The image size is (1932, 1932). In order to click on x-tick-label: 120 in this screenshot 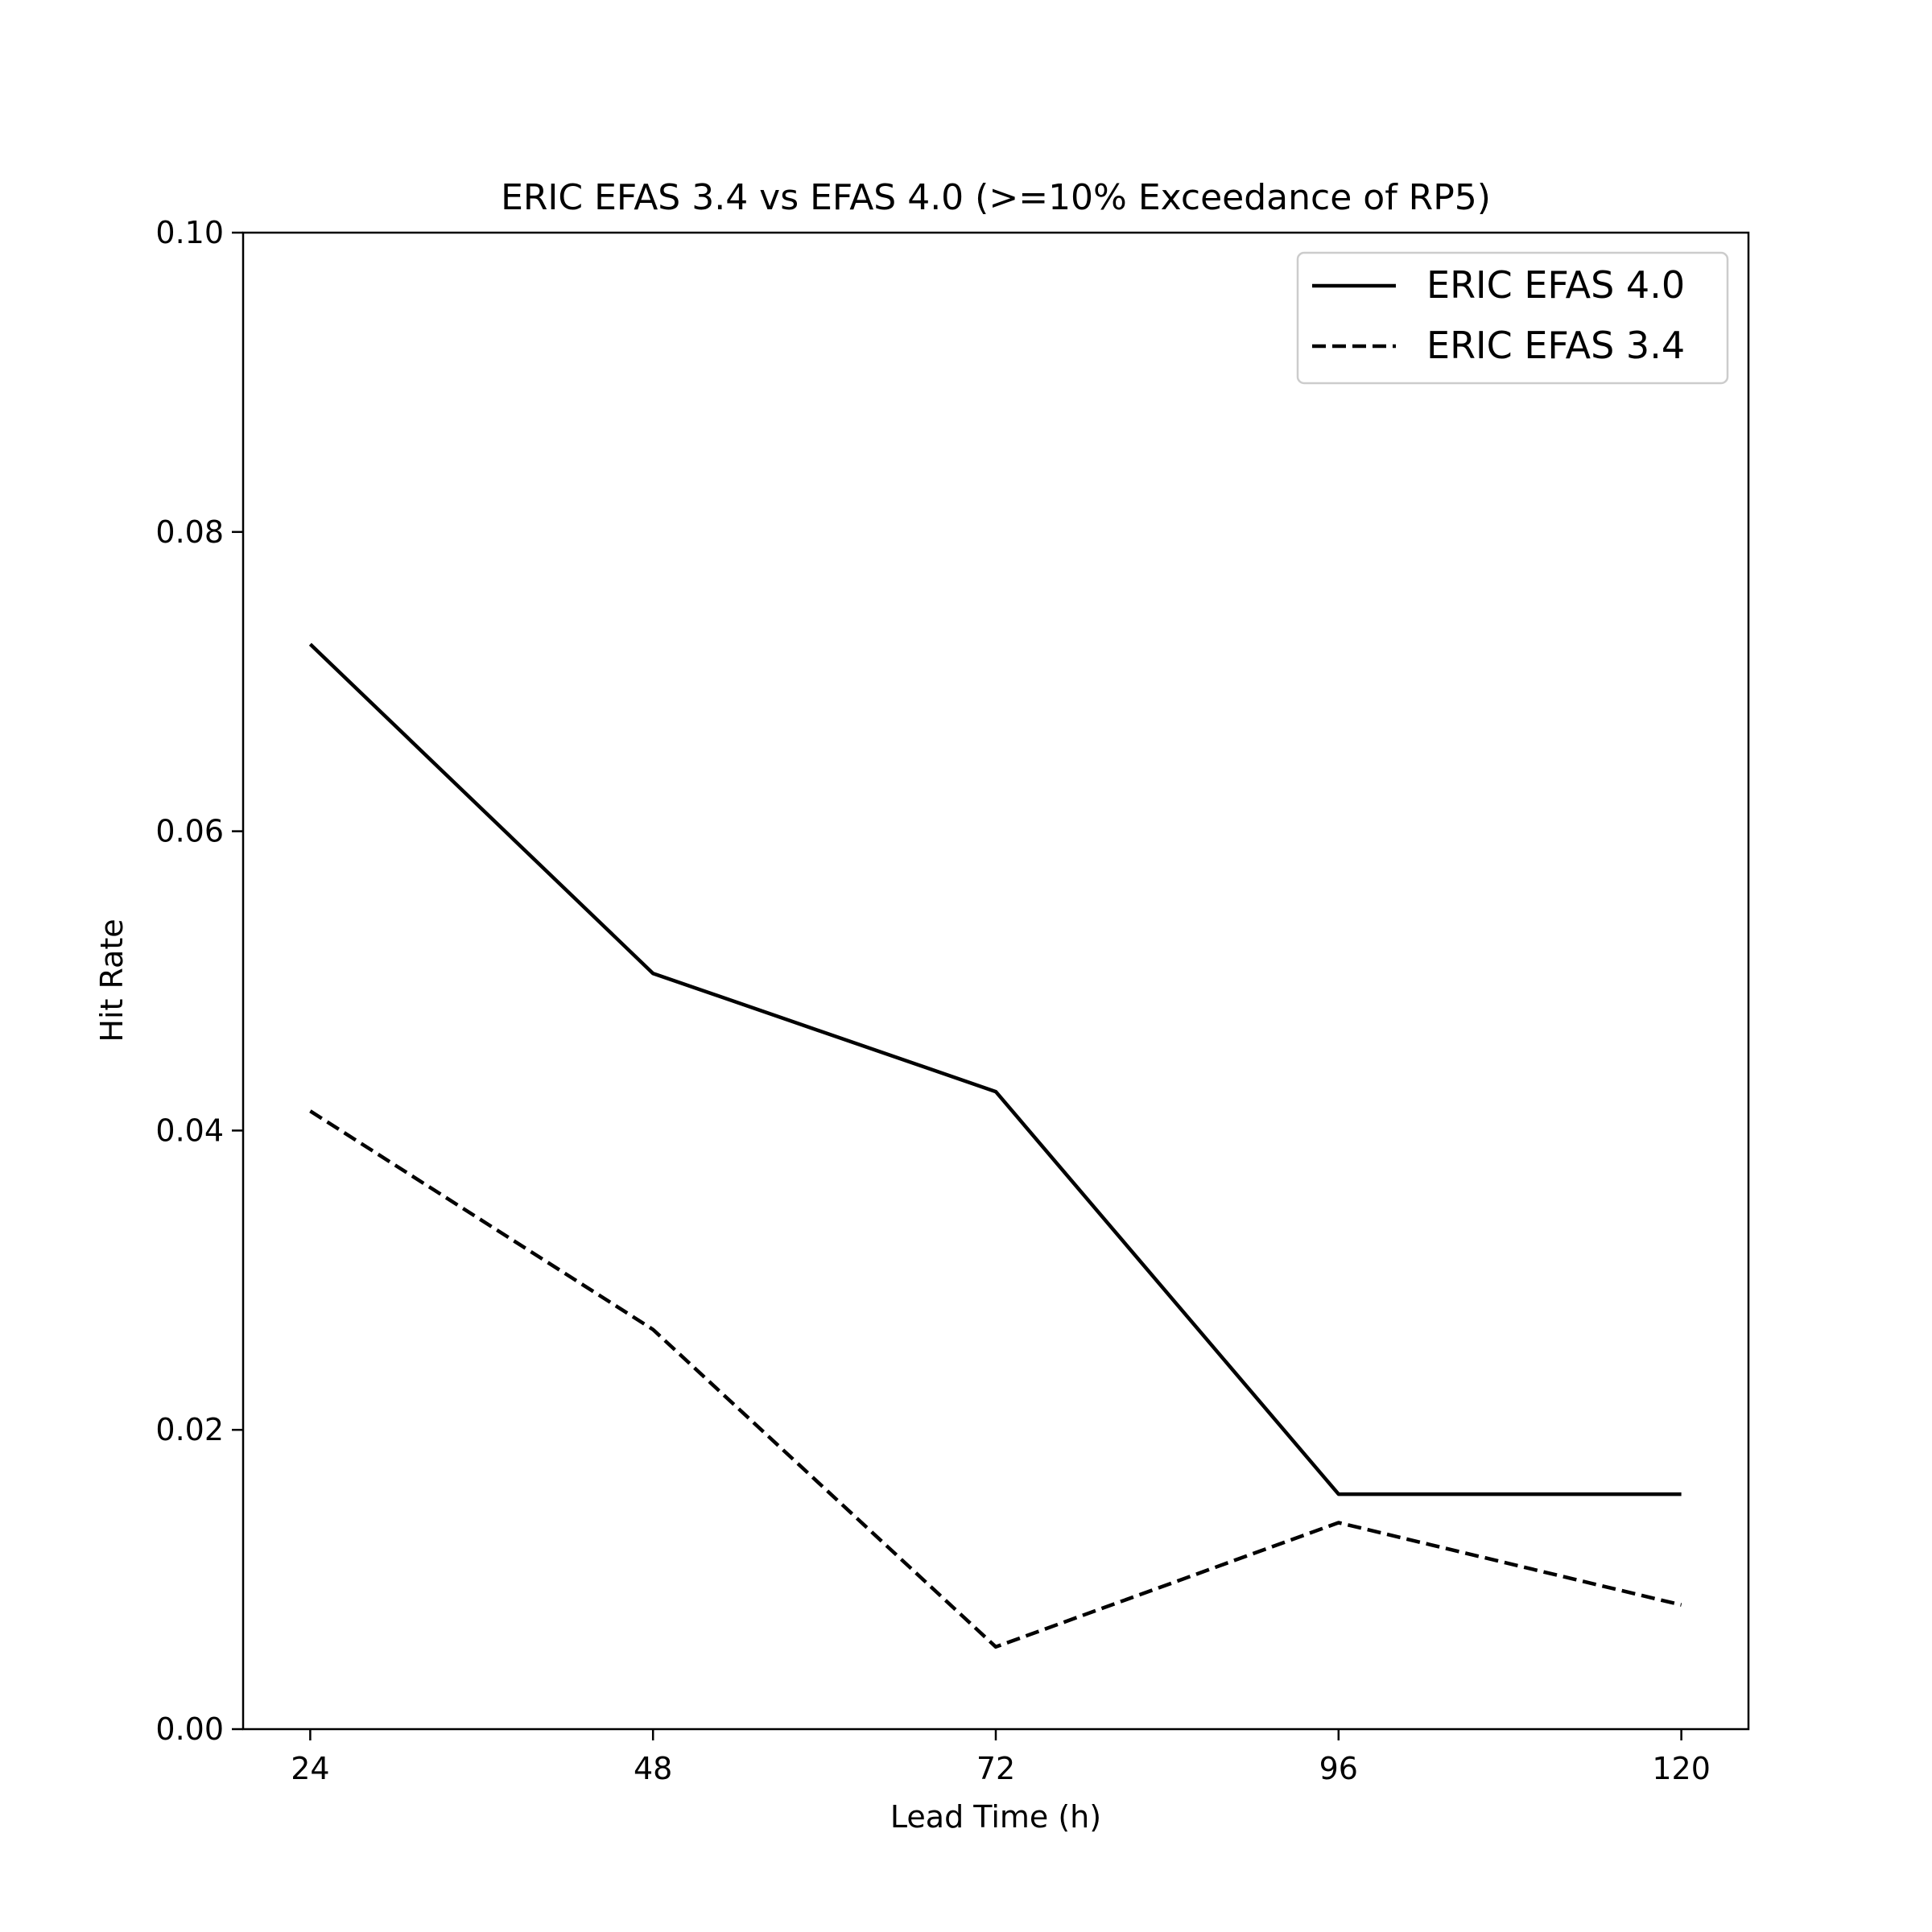, I will do `click(1682, 1769)`.